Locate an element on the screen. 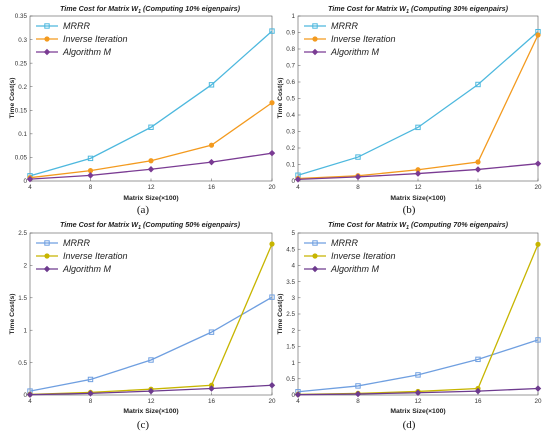 This screenshot has height=434, width=550. y-tick-label-d: 2.5 is located at coordinates (290, 314).